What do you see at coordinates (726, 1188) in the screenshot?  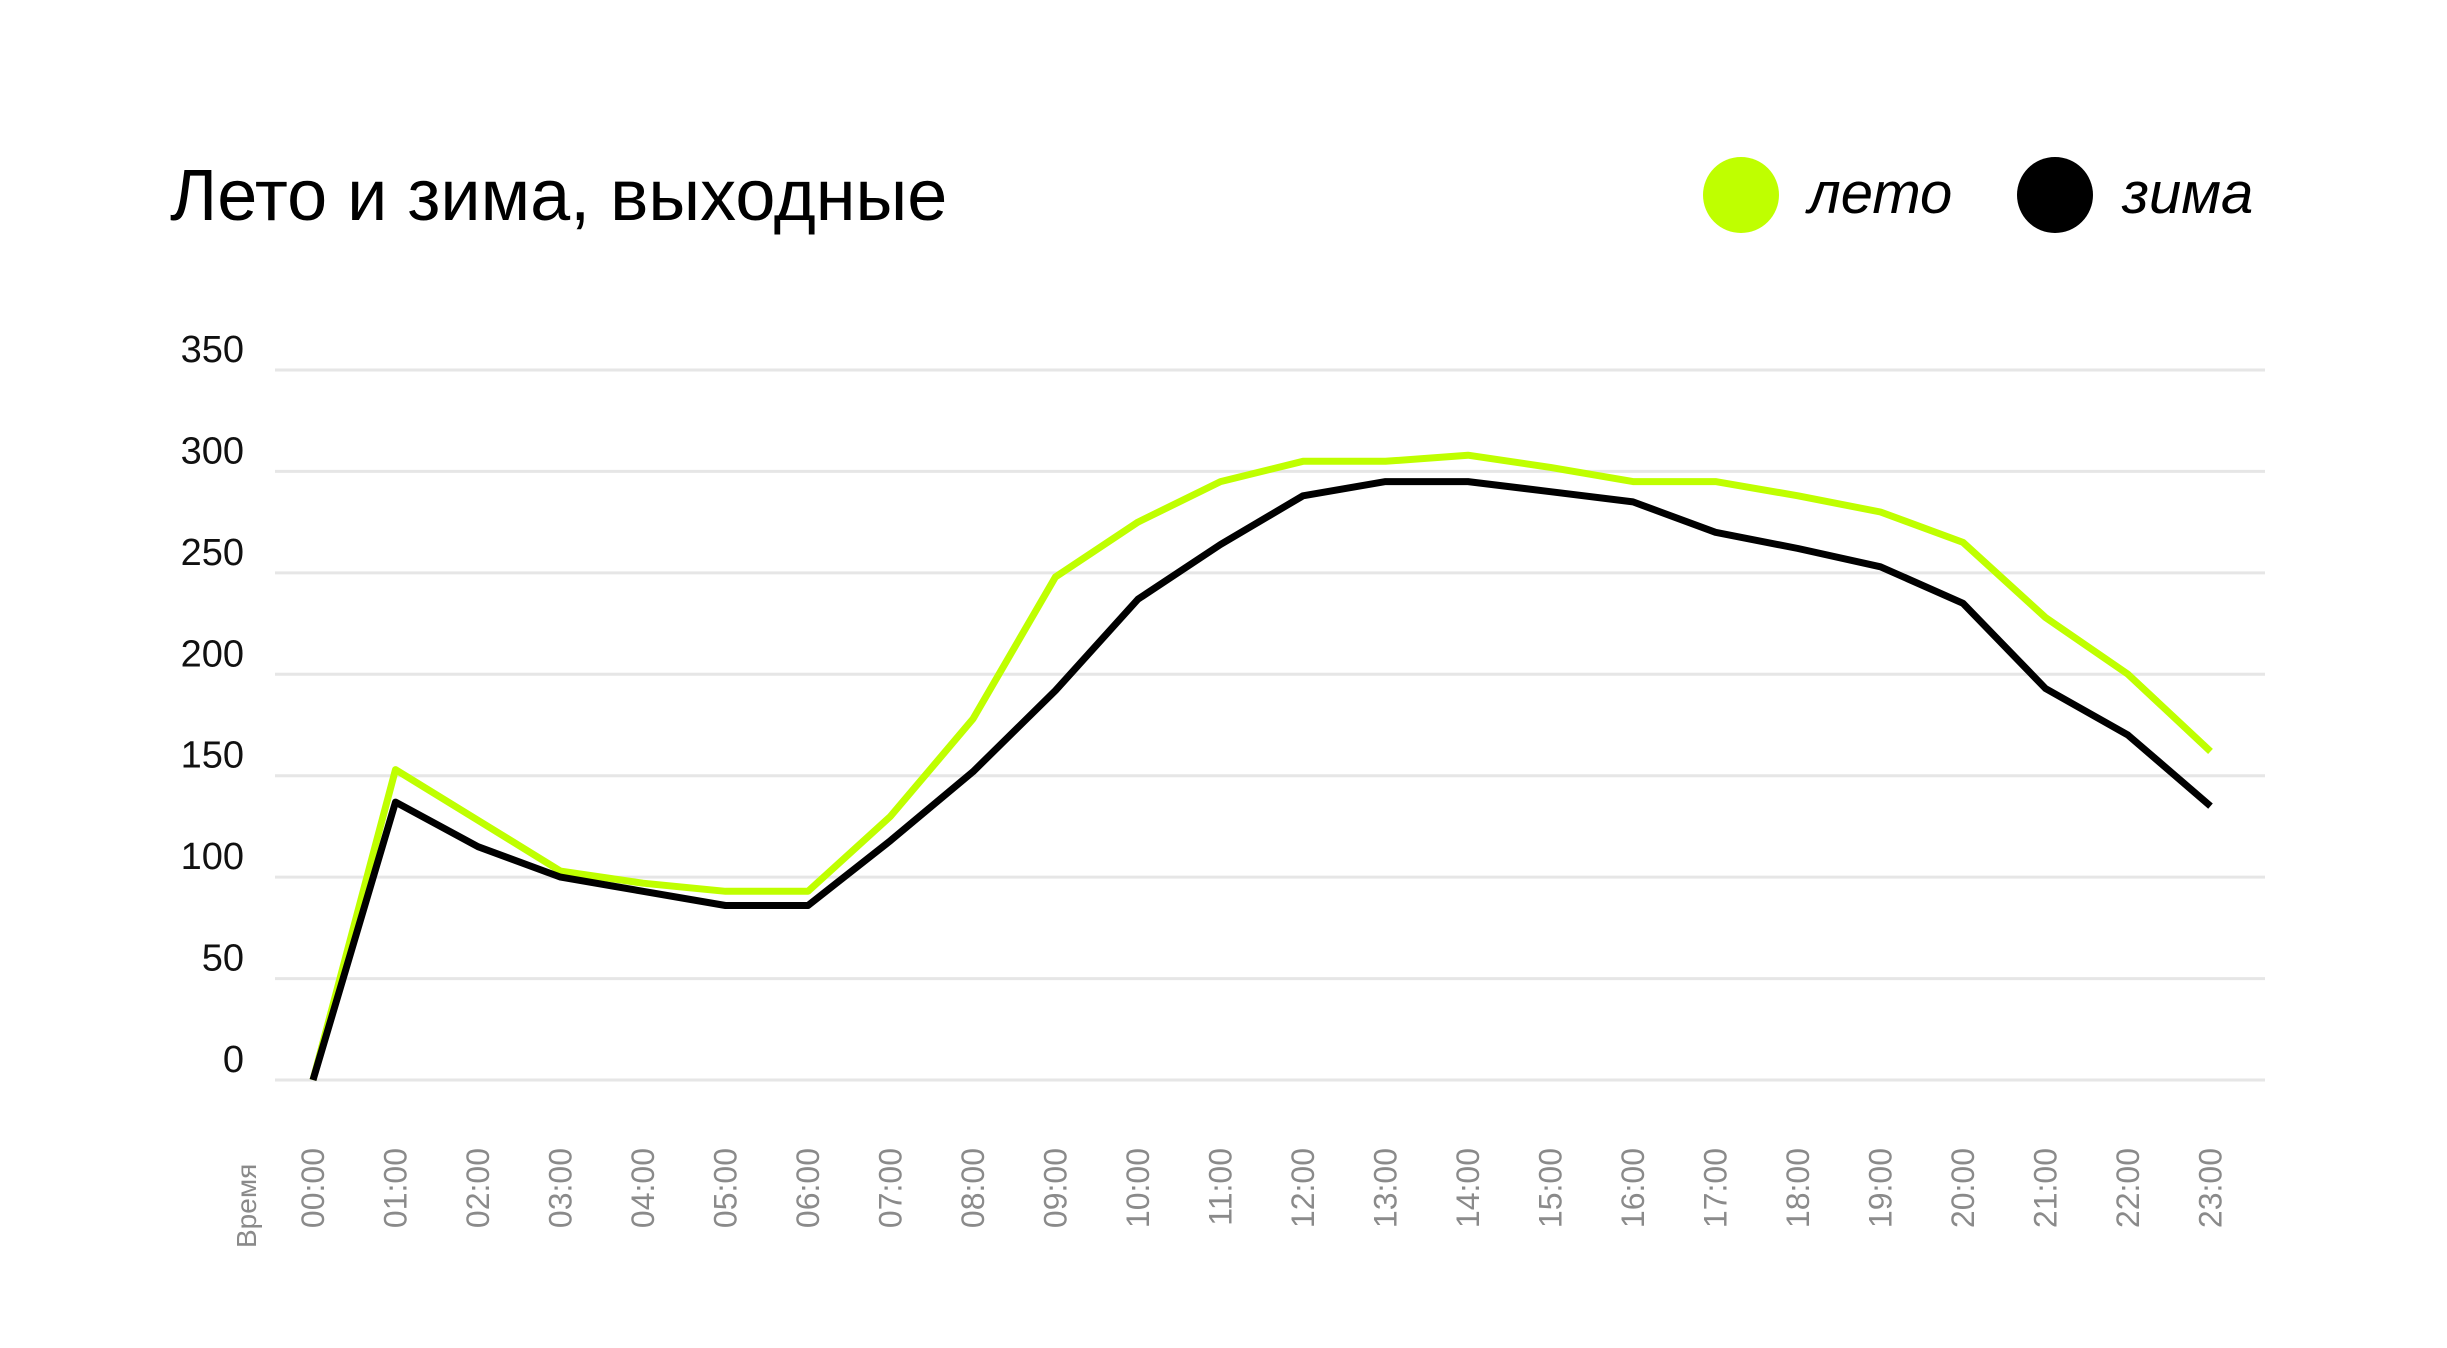 I see `x-tick-label: 05:00` at bounding box center [726, 1188].